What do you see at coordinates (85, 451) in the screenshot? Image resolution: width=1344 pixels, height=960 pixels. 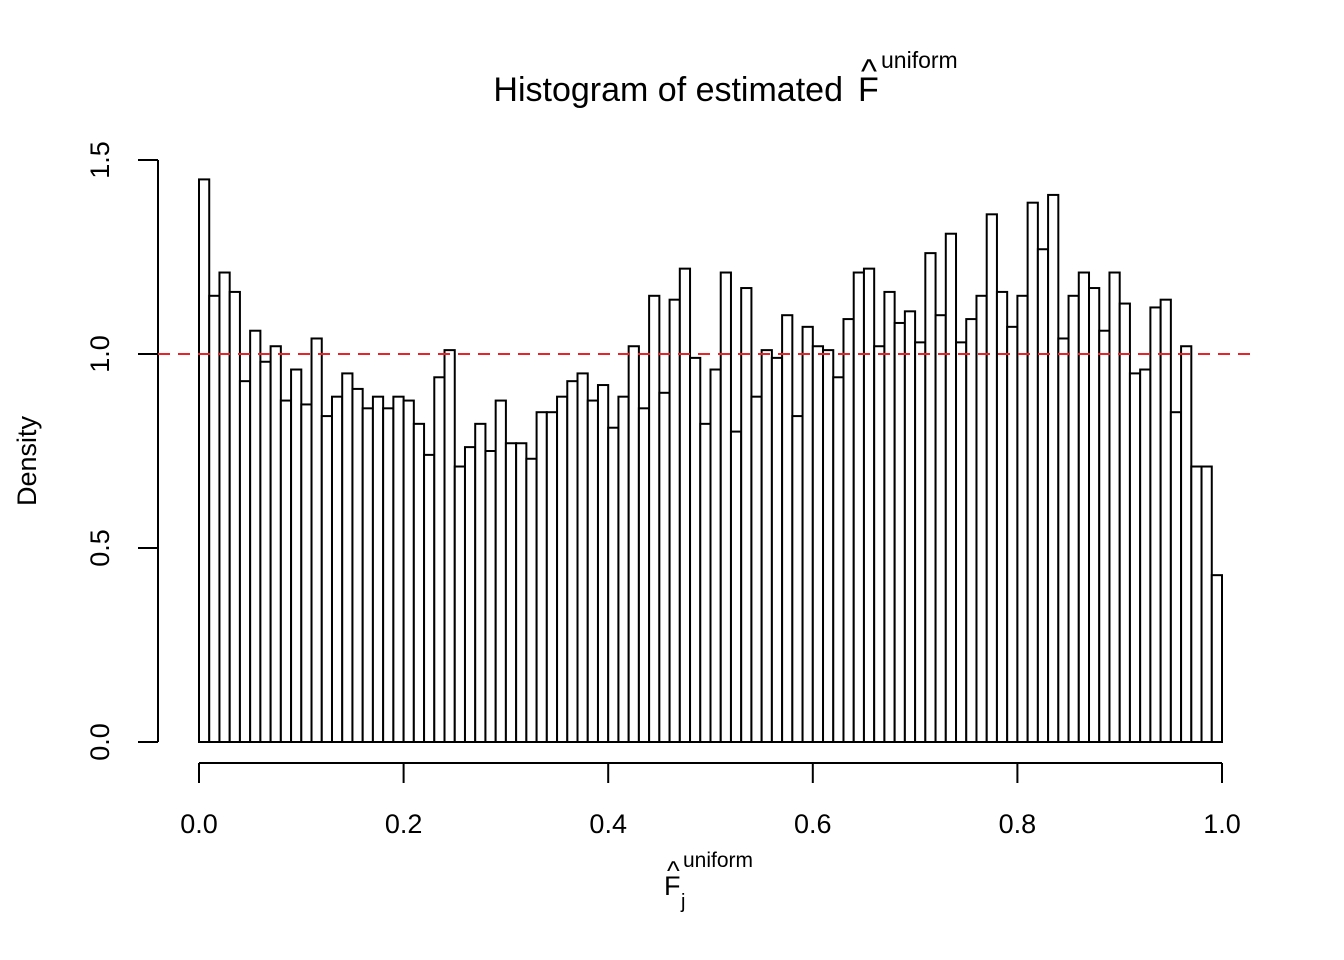 I see `y-axis: 0.0 0.5 1.0 1.5 Density` at bounding box center [85, 451].